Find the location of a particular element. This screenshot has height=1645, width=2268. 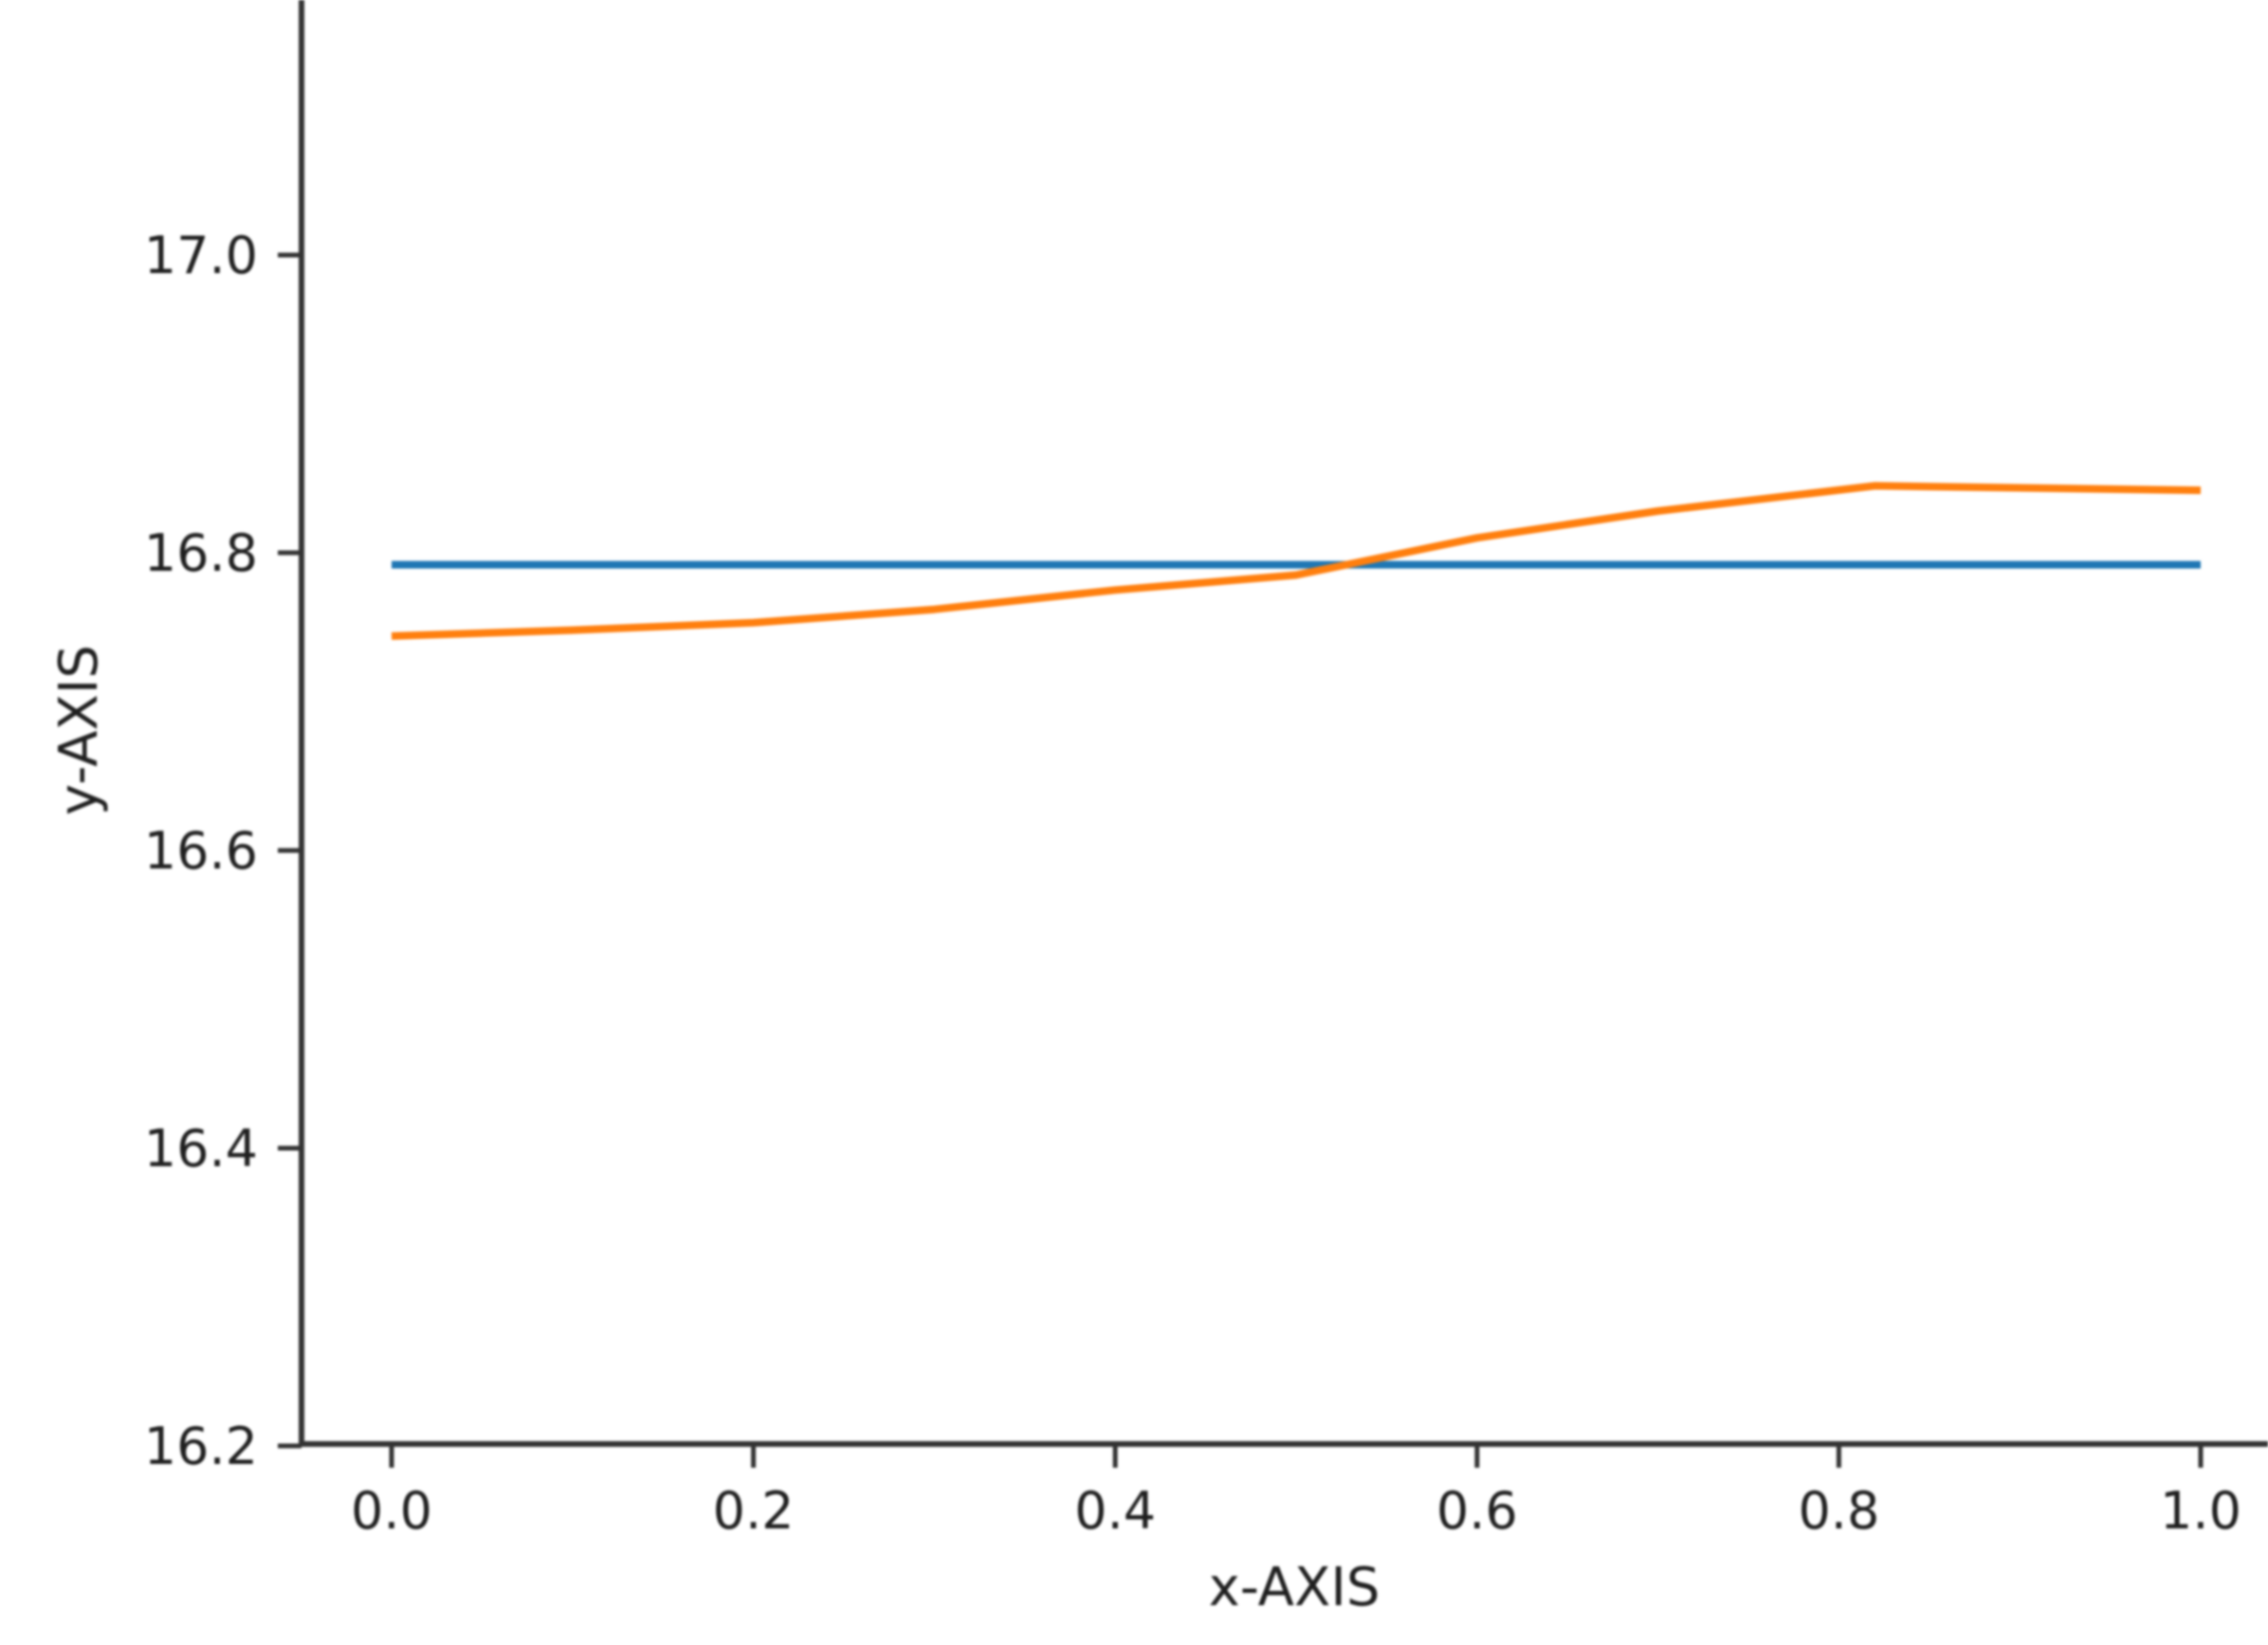

x-tick-label: 0.4 is located at coordinates (1115, 1511).